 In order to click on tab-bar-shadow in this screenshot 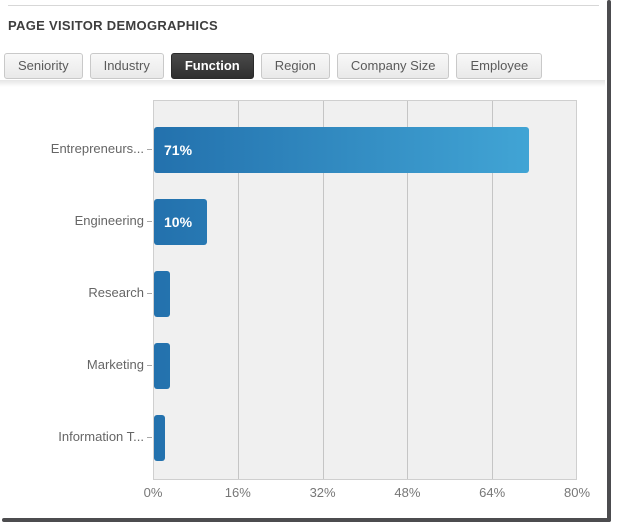, I will do `click(302, 83)`.